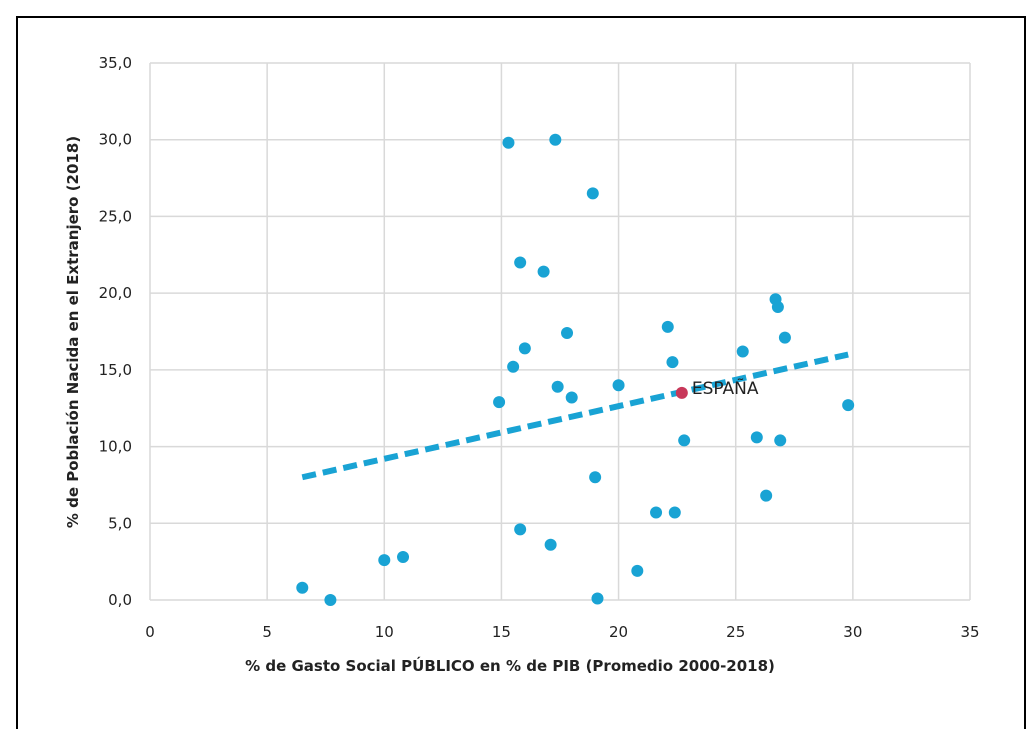 The image size is (1026, 729). Describe the element at coordinates (725, 388) in the screenshot. I see `highlight-label-espana: ESPAÑA` at that location.